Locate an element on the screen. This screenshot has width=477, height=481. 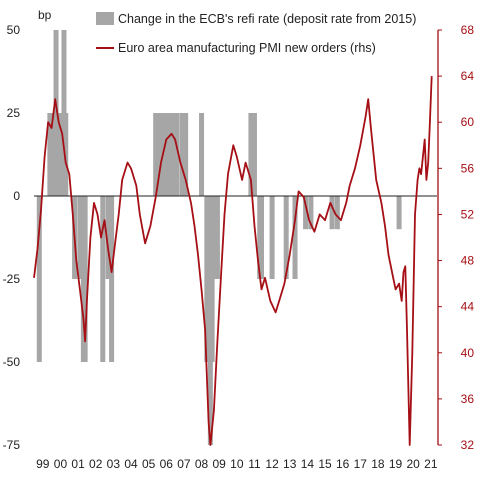
x-tick-label: 03 is located at coordinates (114, 464).